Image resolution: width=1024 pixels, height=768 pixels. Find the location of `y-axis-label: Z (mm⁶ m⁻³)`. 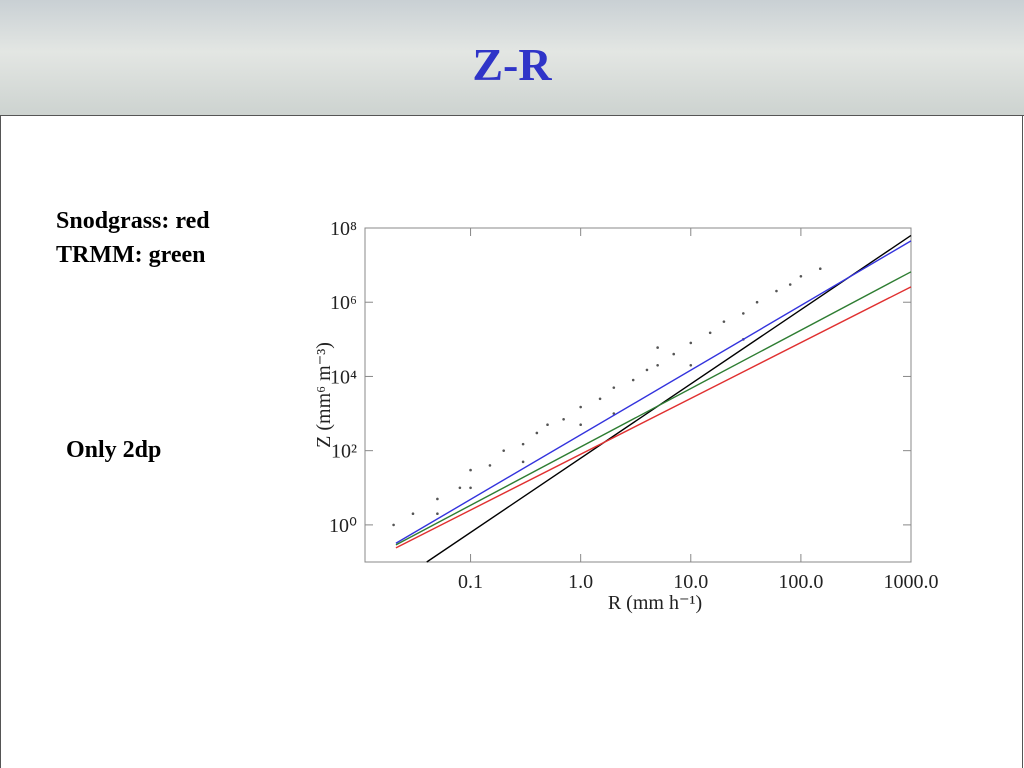

y-axis-label: Z (mm⁶ m⁻³) is located at coordinates (324, 395).